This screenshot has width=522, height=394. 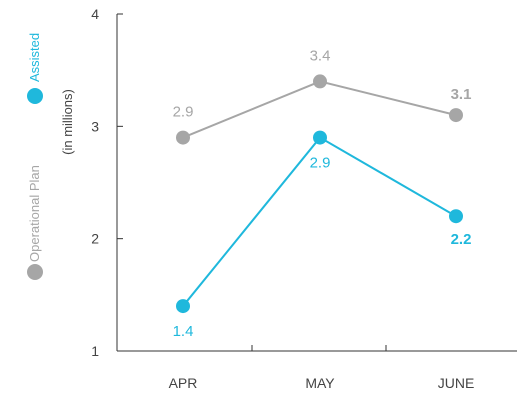 I want to click on x-tick-label: JUNE, so click(x=456, y=383).